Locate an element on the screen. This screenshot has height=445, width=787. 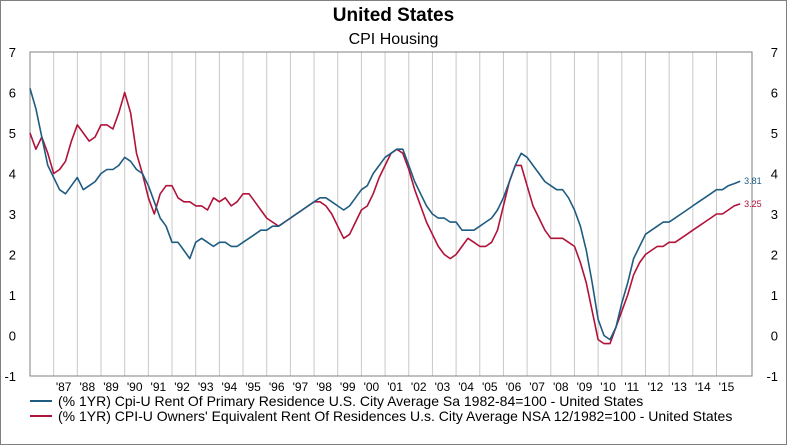
x-tick-label: '05 is located at coordinates (490, 387).